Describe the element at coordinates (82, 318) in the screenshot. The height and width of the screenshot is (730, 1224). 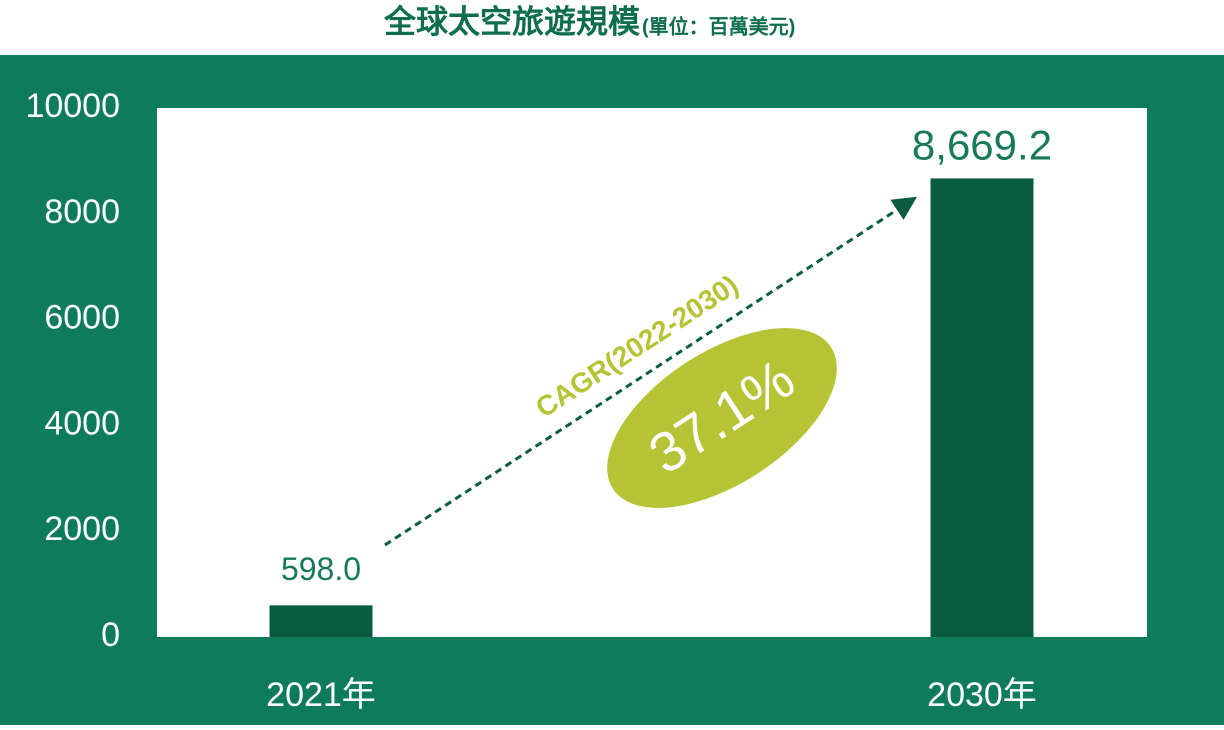
I see `y-tick-label: 6000` at that location.